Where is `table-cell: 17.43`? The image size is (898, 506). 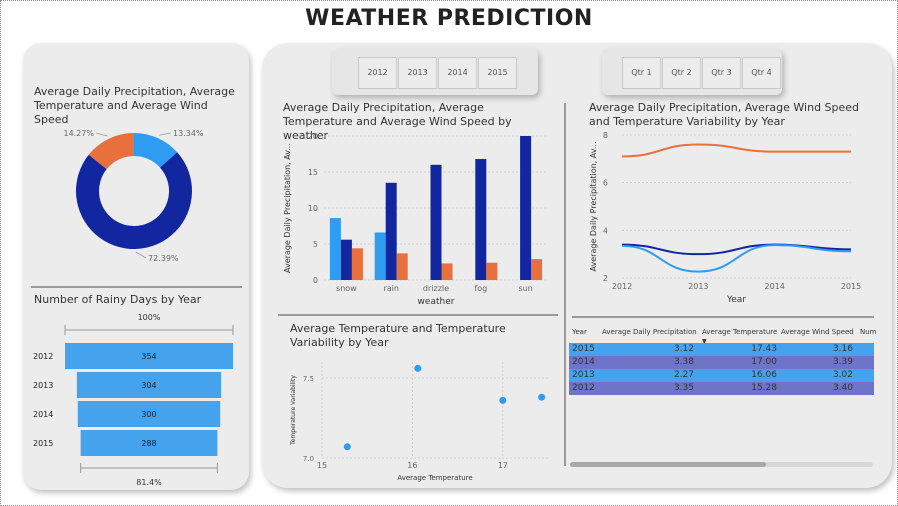 table-cell: 17.43 is located at coordinates (764, 349).